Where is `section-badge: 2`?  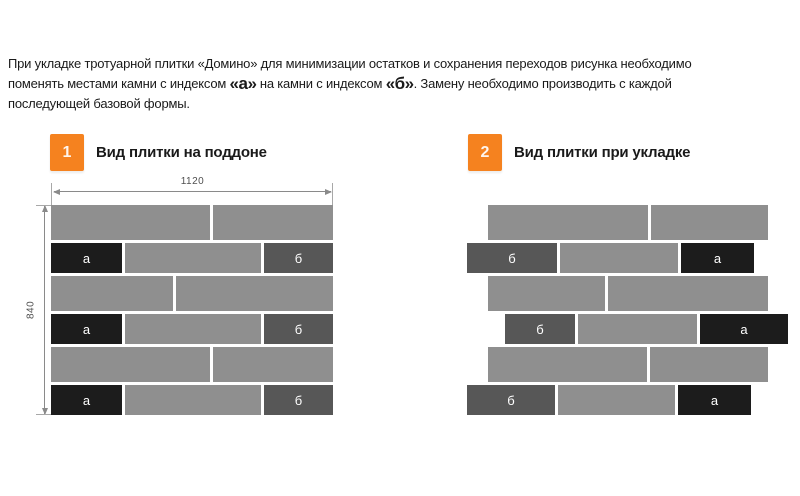 section-badge: 2 is located at coordinates (485, 152).